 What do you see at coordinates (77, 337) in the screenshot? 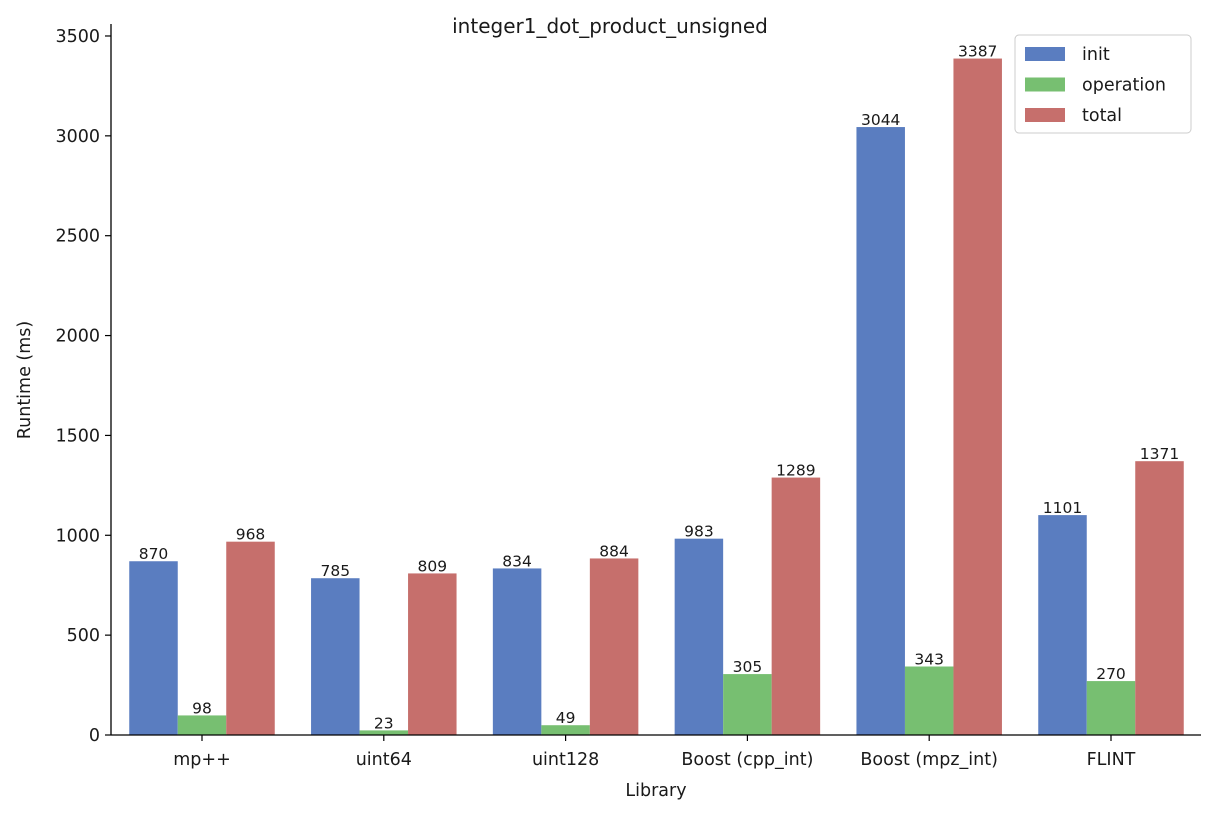
I see `y-tick-label: 2000` at bounding box center [77, 337].